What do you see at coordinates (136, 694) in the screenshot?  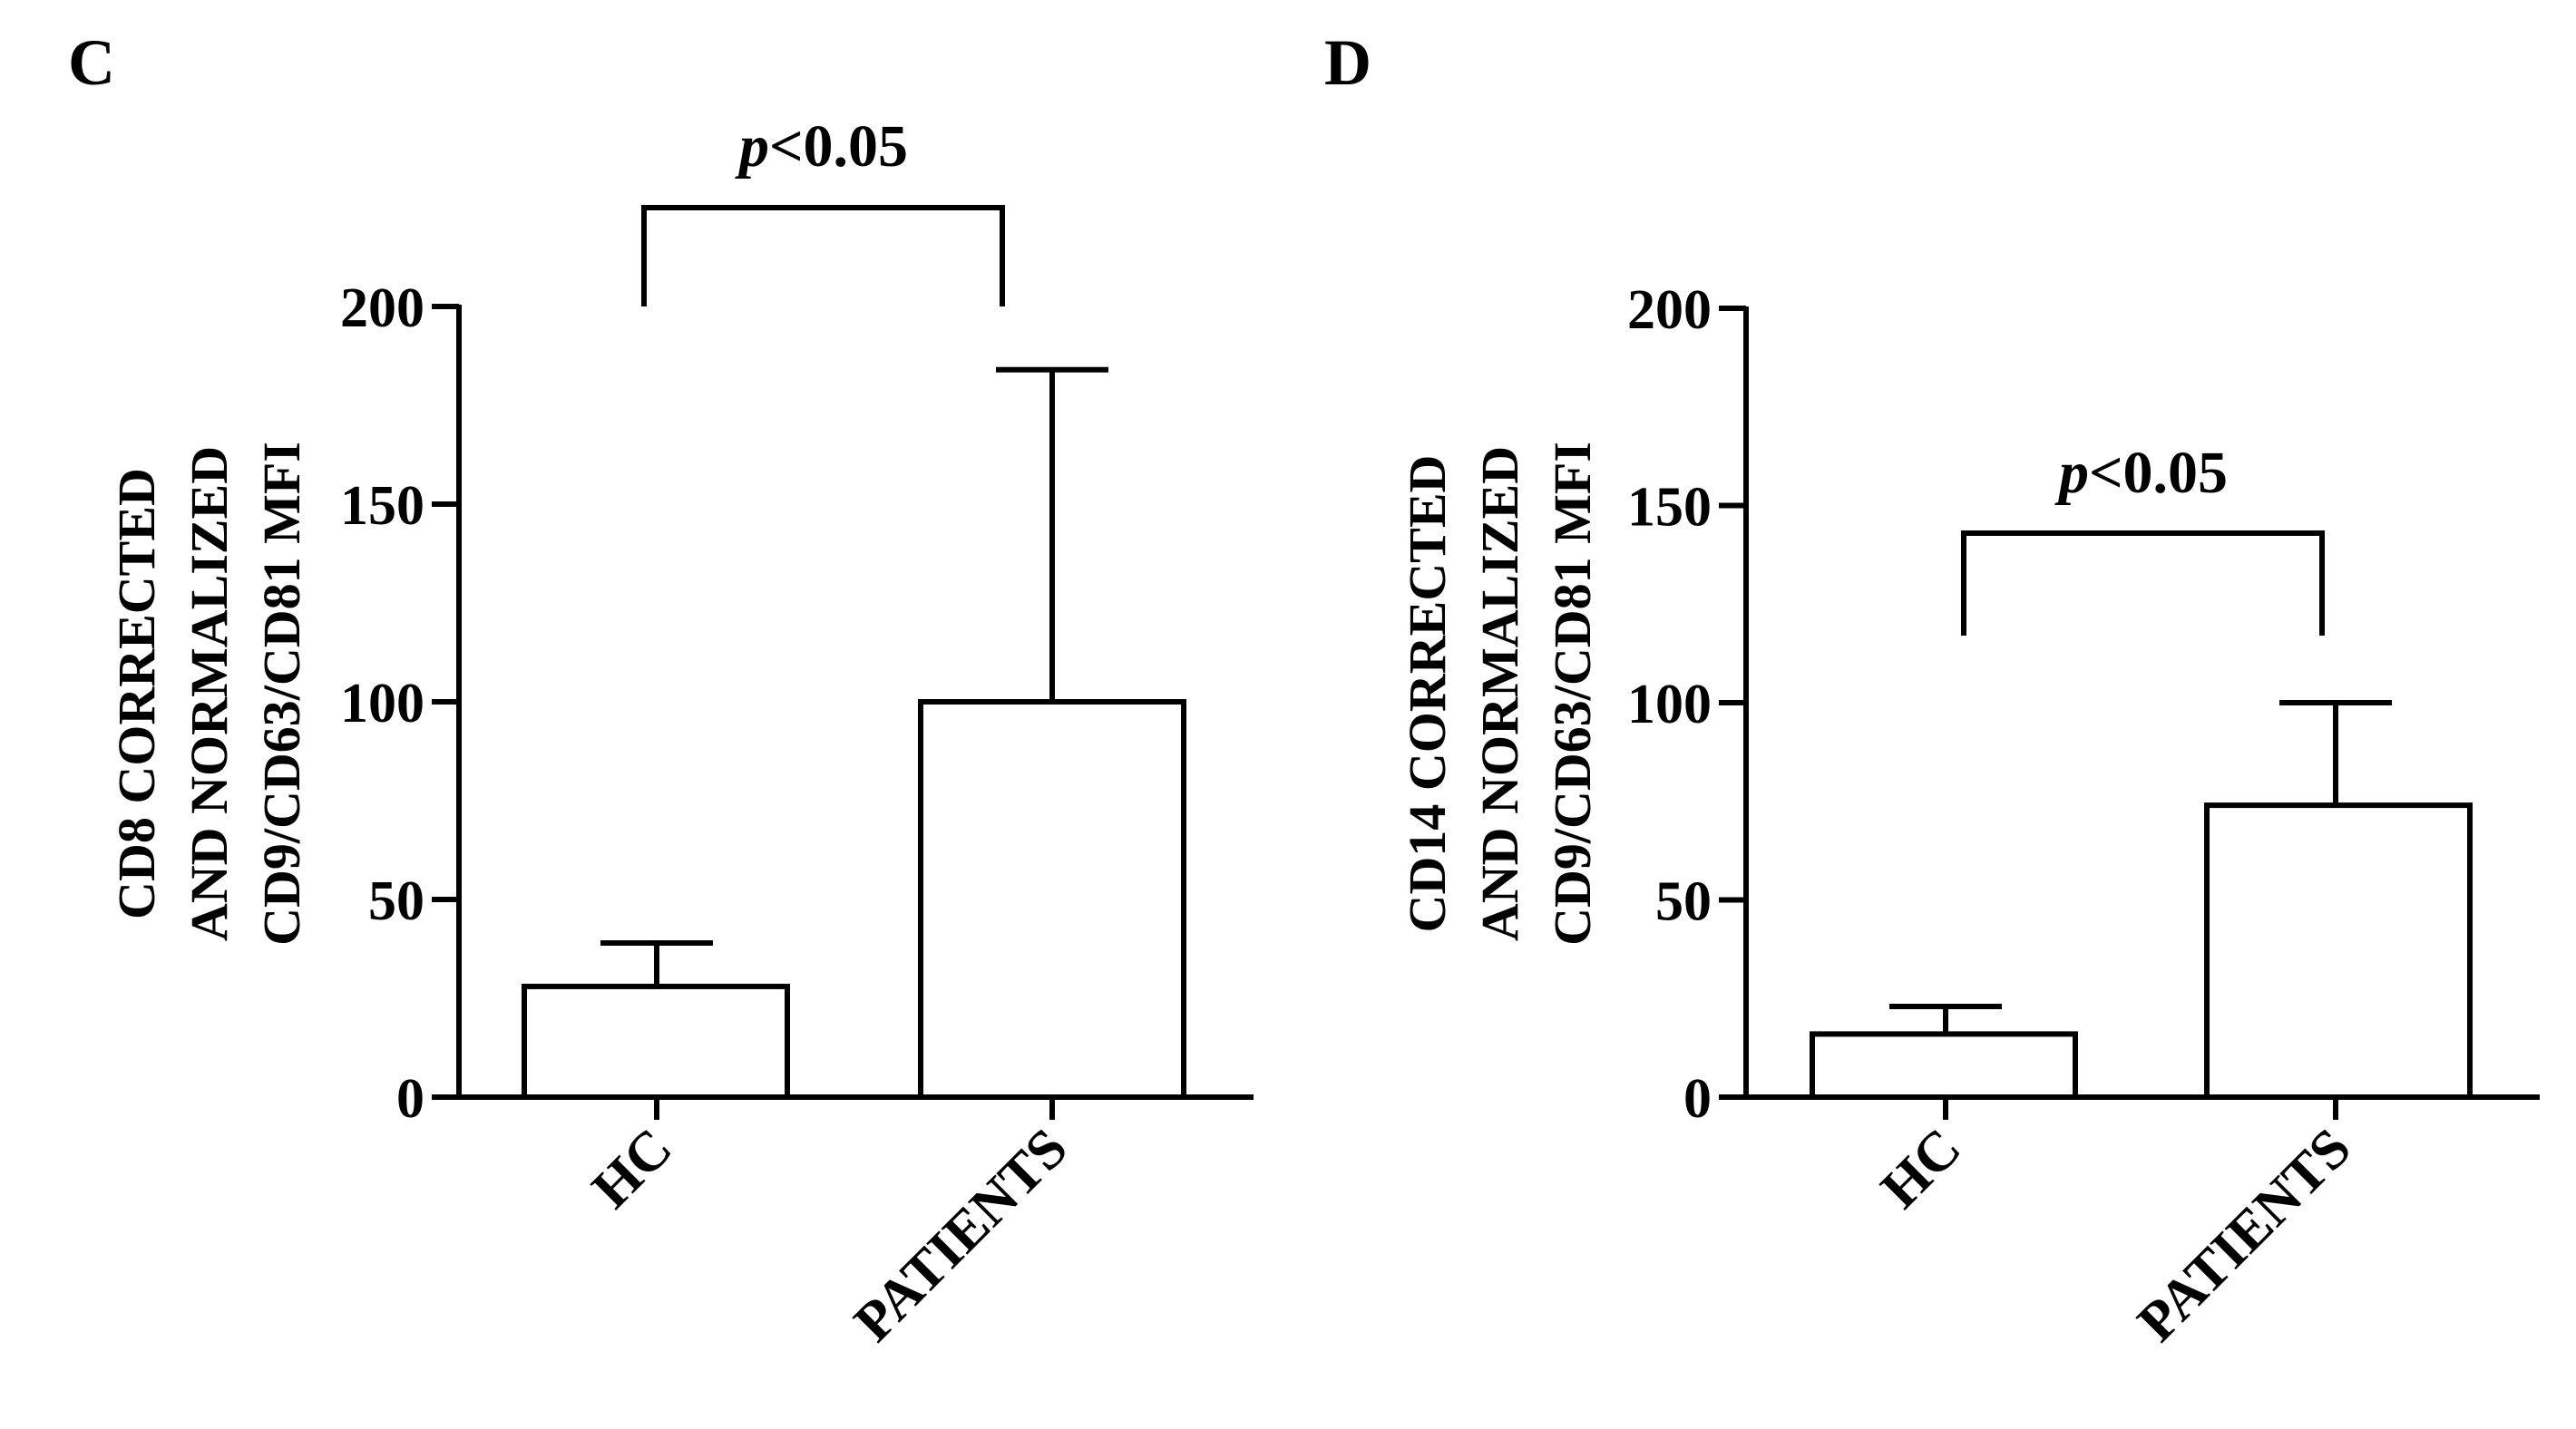 I see `y-axis-label-line: CD8 CORRECTED` at bounding box center [136, 694].